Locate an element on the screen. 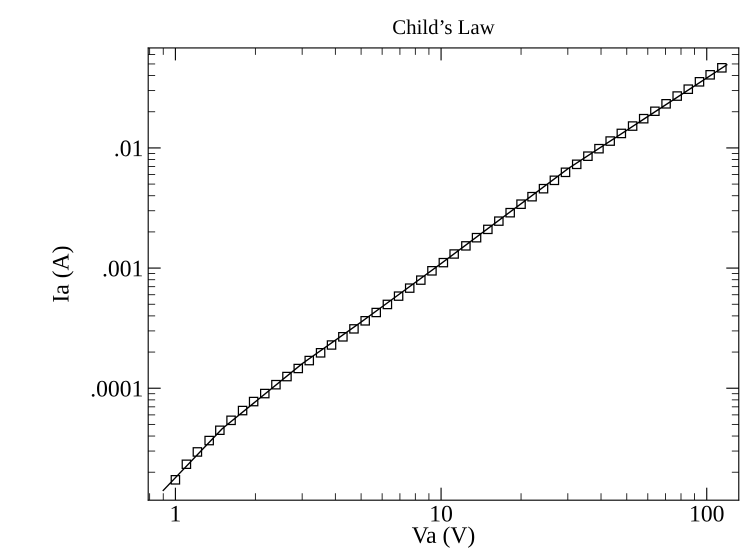 This screenshot has width=741, height=557. y-tick-label: .01 is located at coordinates (128, 148).